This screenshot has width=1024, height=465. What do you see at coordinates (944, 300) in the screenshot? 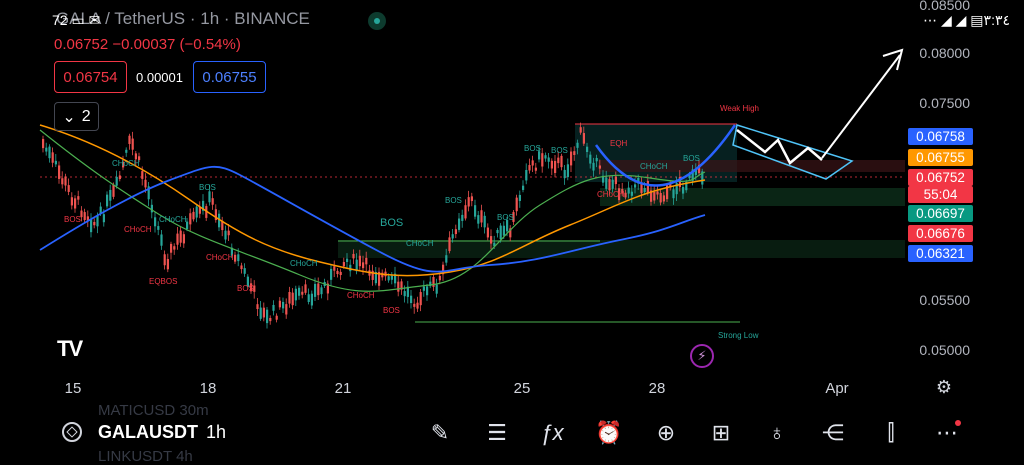
I see `price-axis-label: 0.05500` at bounding box center [944, 300].